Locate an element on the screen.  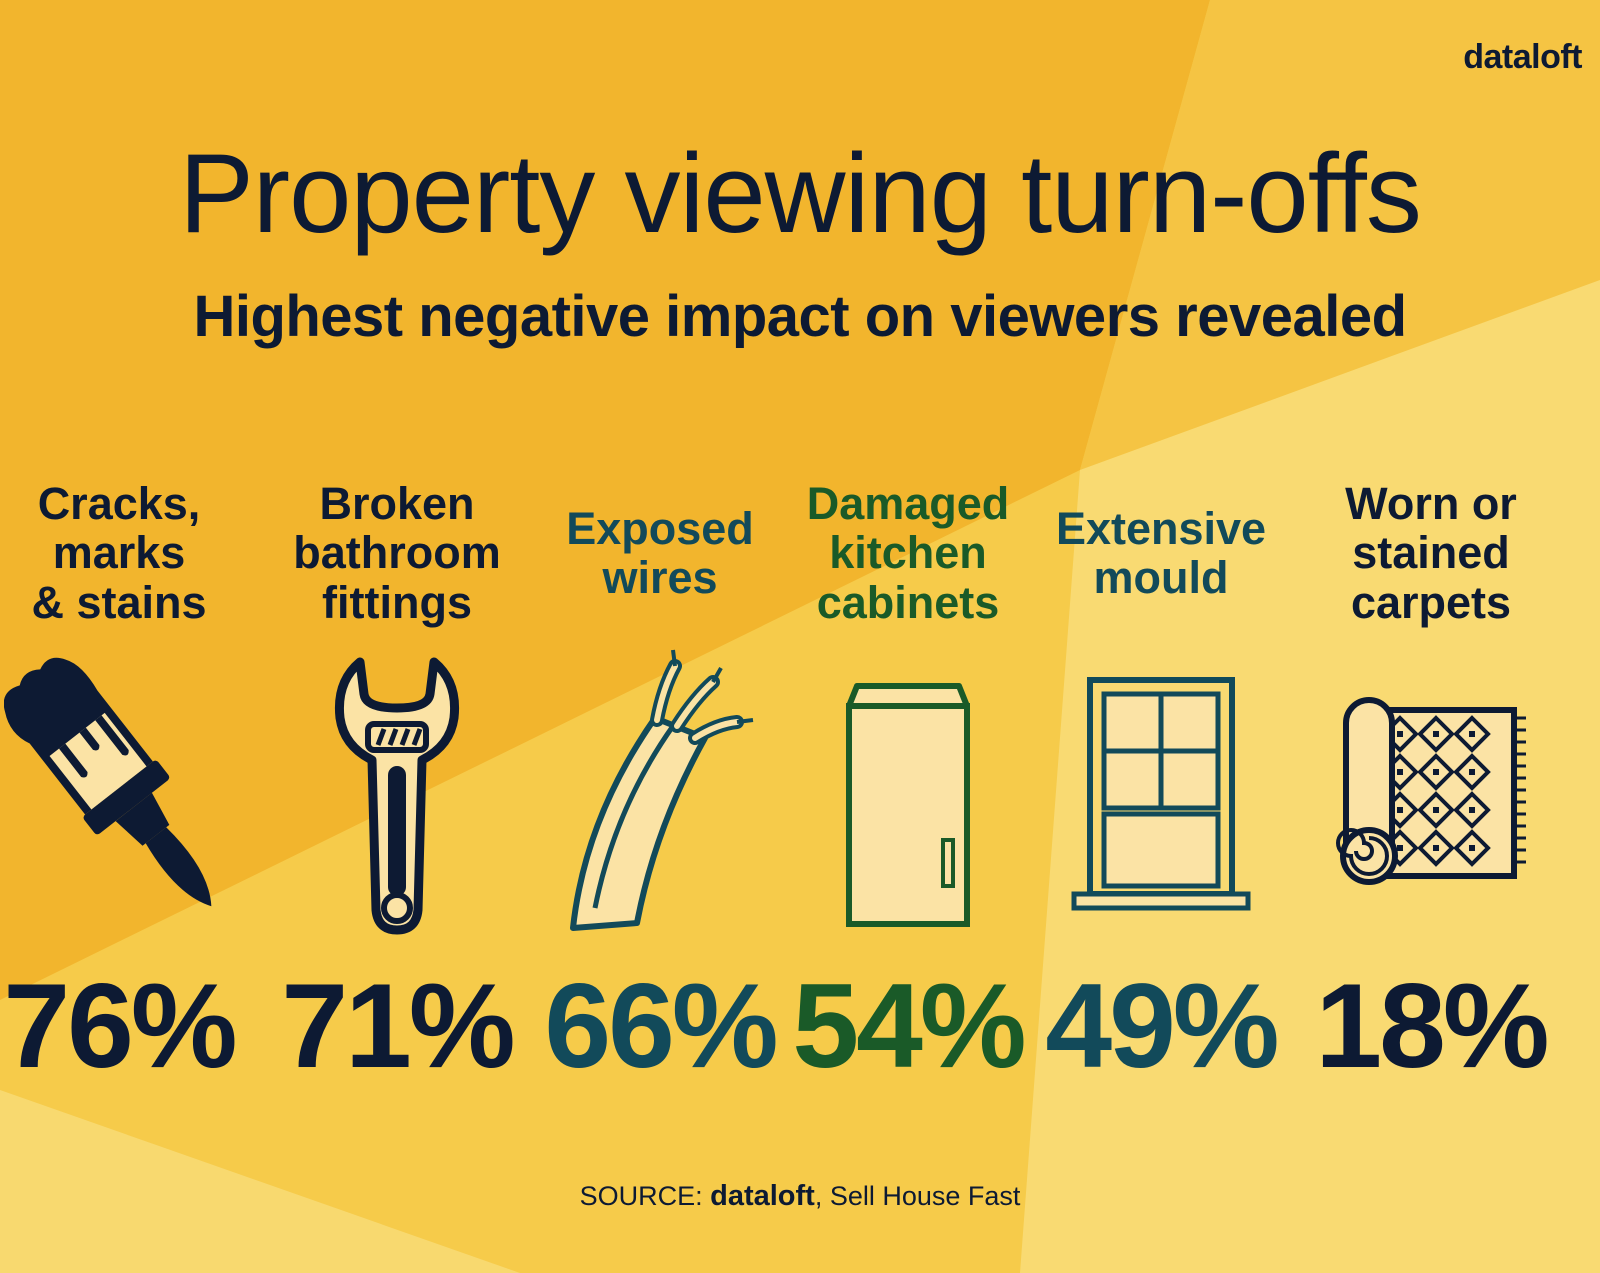
stat-value: 71% is located at coordinates (398, 1026).